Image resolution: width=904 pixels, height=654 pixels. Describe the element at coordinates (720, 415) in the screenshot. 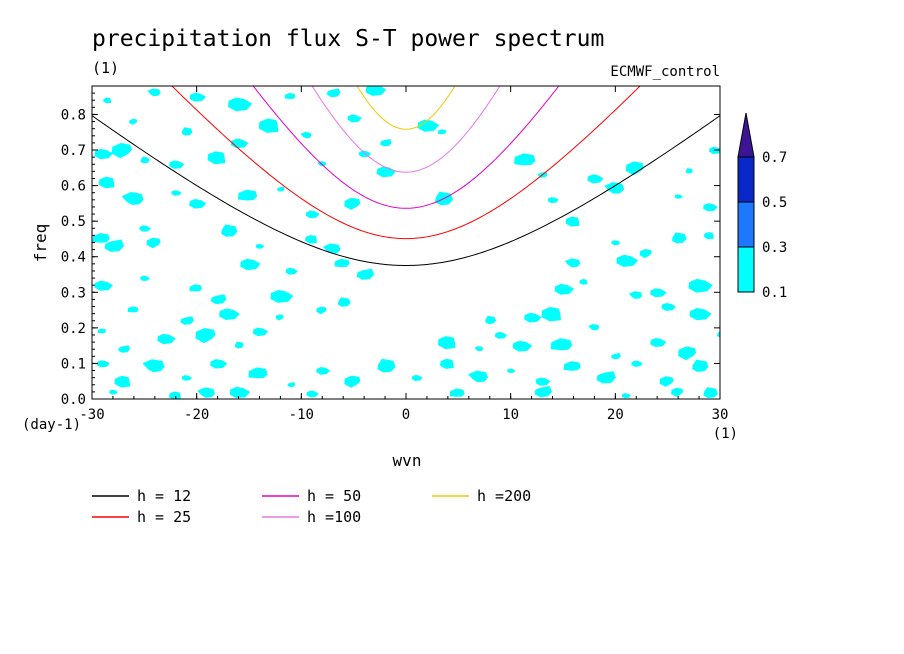

I see `x-tick-label: 30` at that location.